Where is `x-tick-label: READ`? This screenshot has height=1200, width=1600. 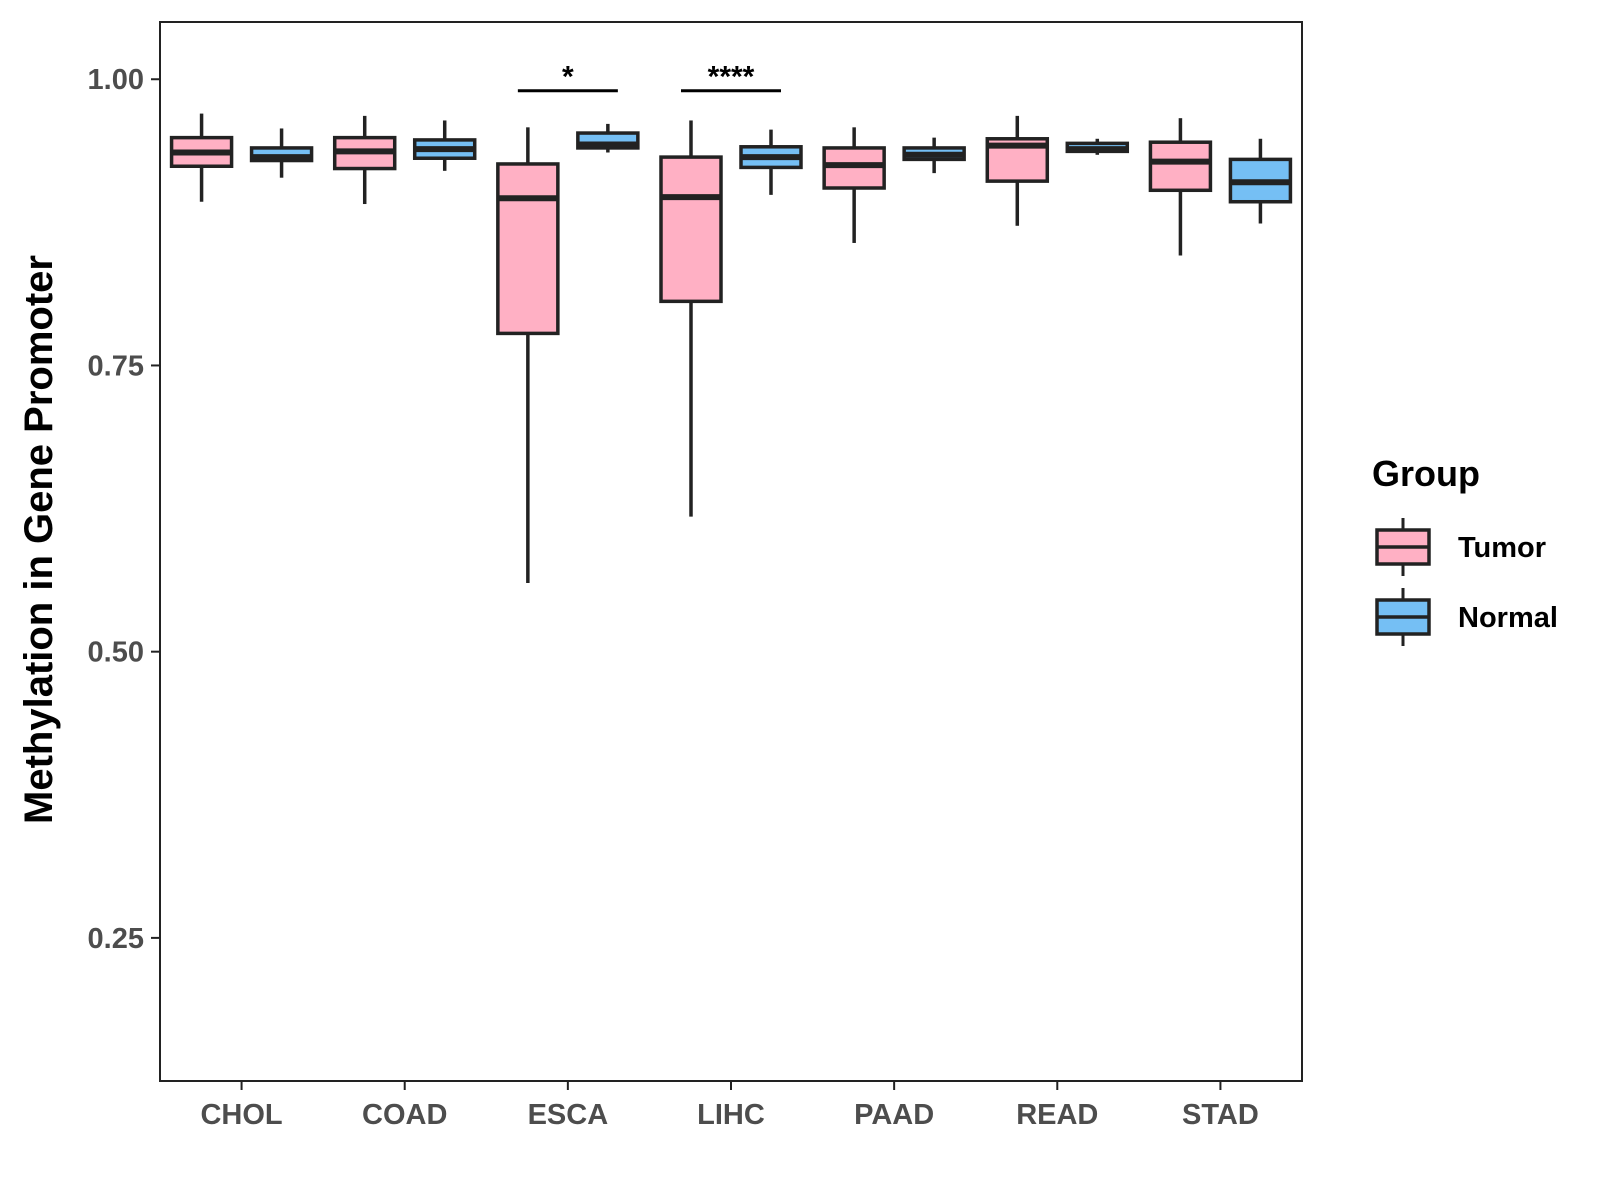
x-tick-label: READ is located at coordinates (1057, 1115).